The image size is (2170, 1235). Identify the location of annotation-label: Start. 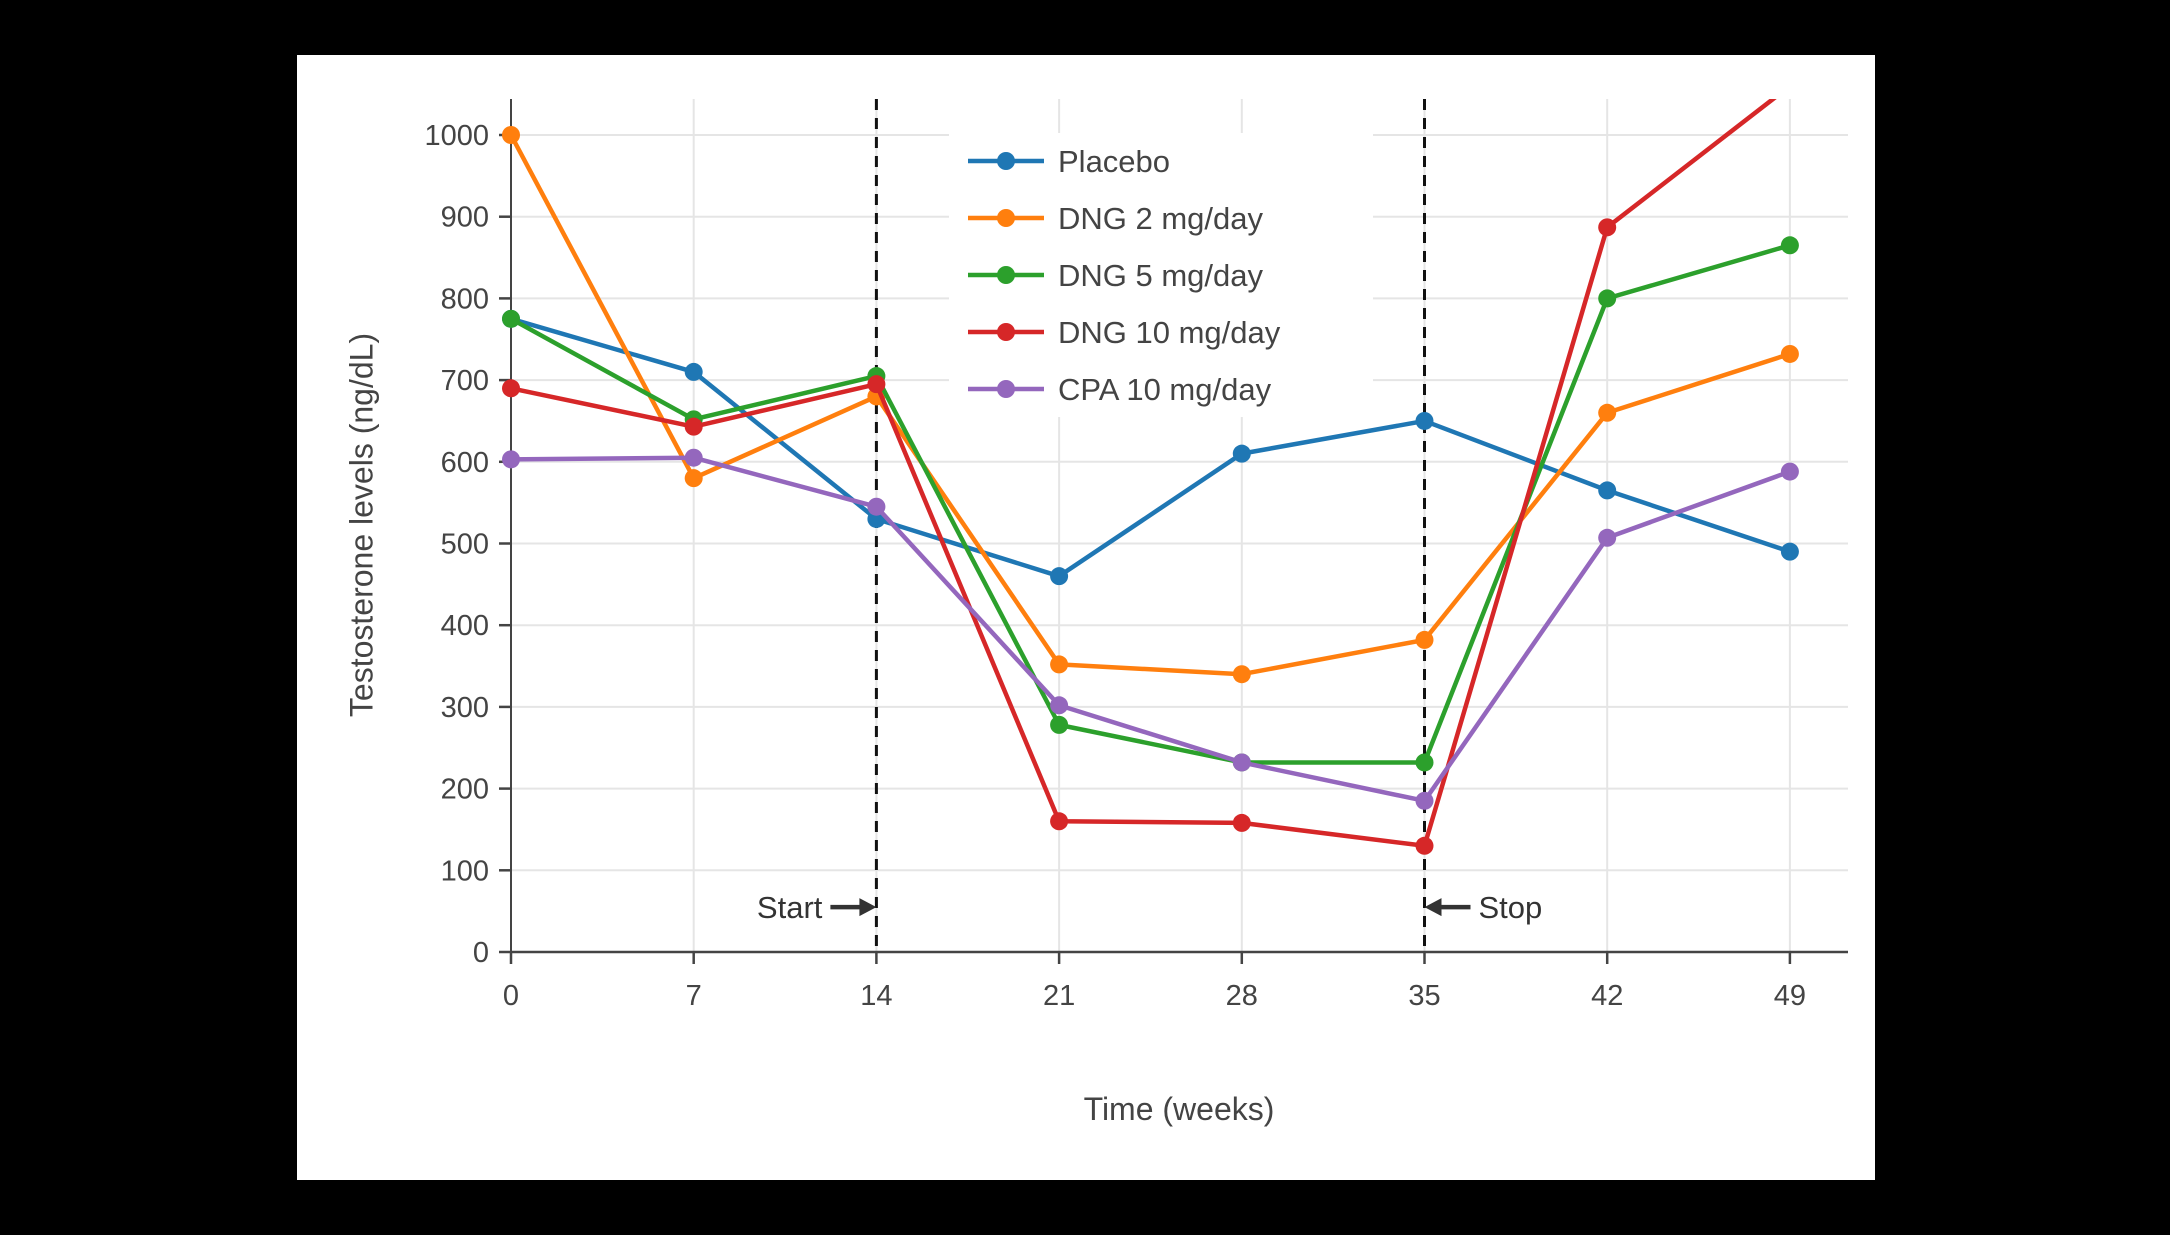
(790, 907).